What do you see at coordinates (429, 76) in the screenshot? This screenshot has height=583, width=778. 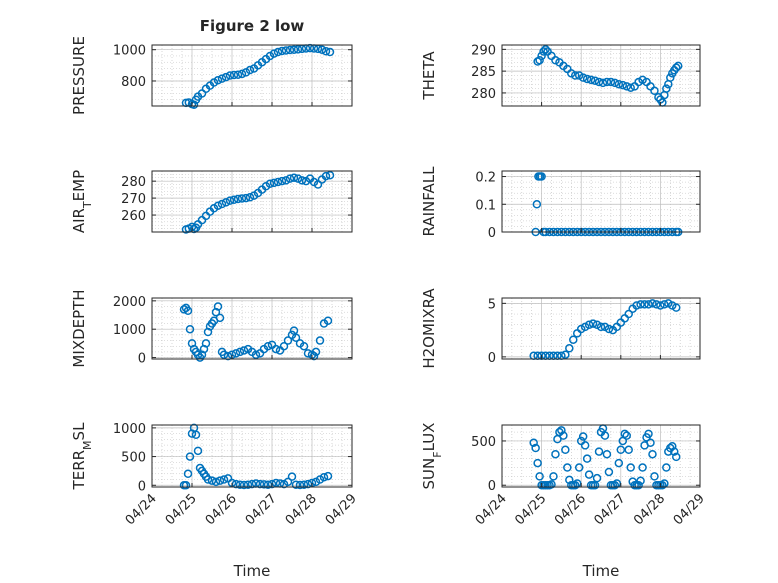 I see `y-axis-label: THETA` at bounding box center [429, 76].